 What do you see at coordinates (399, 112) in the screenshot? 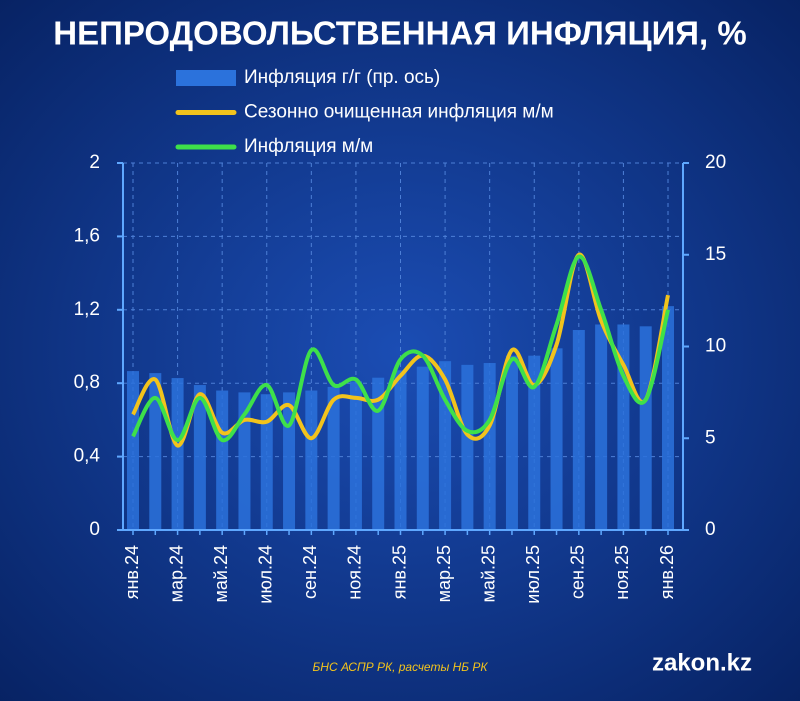
I see `legend-label: Сезонно очищенная инфляция м/м` at bounding box center [399, 112].